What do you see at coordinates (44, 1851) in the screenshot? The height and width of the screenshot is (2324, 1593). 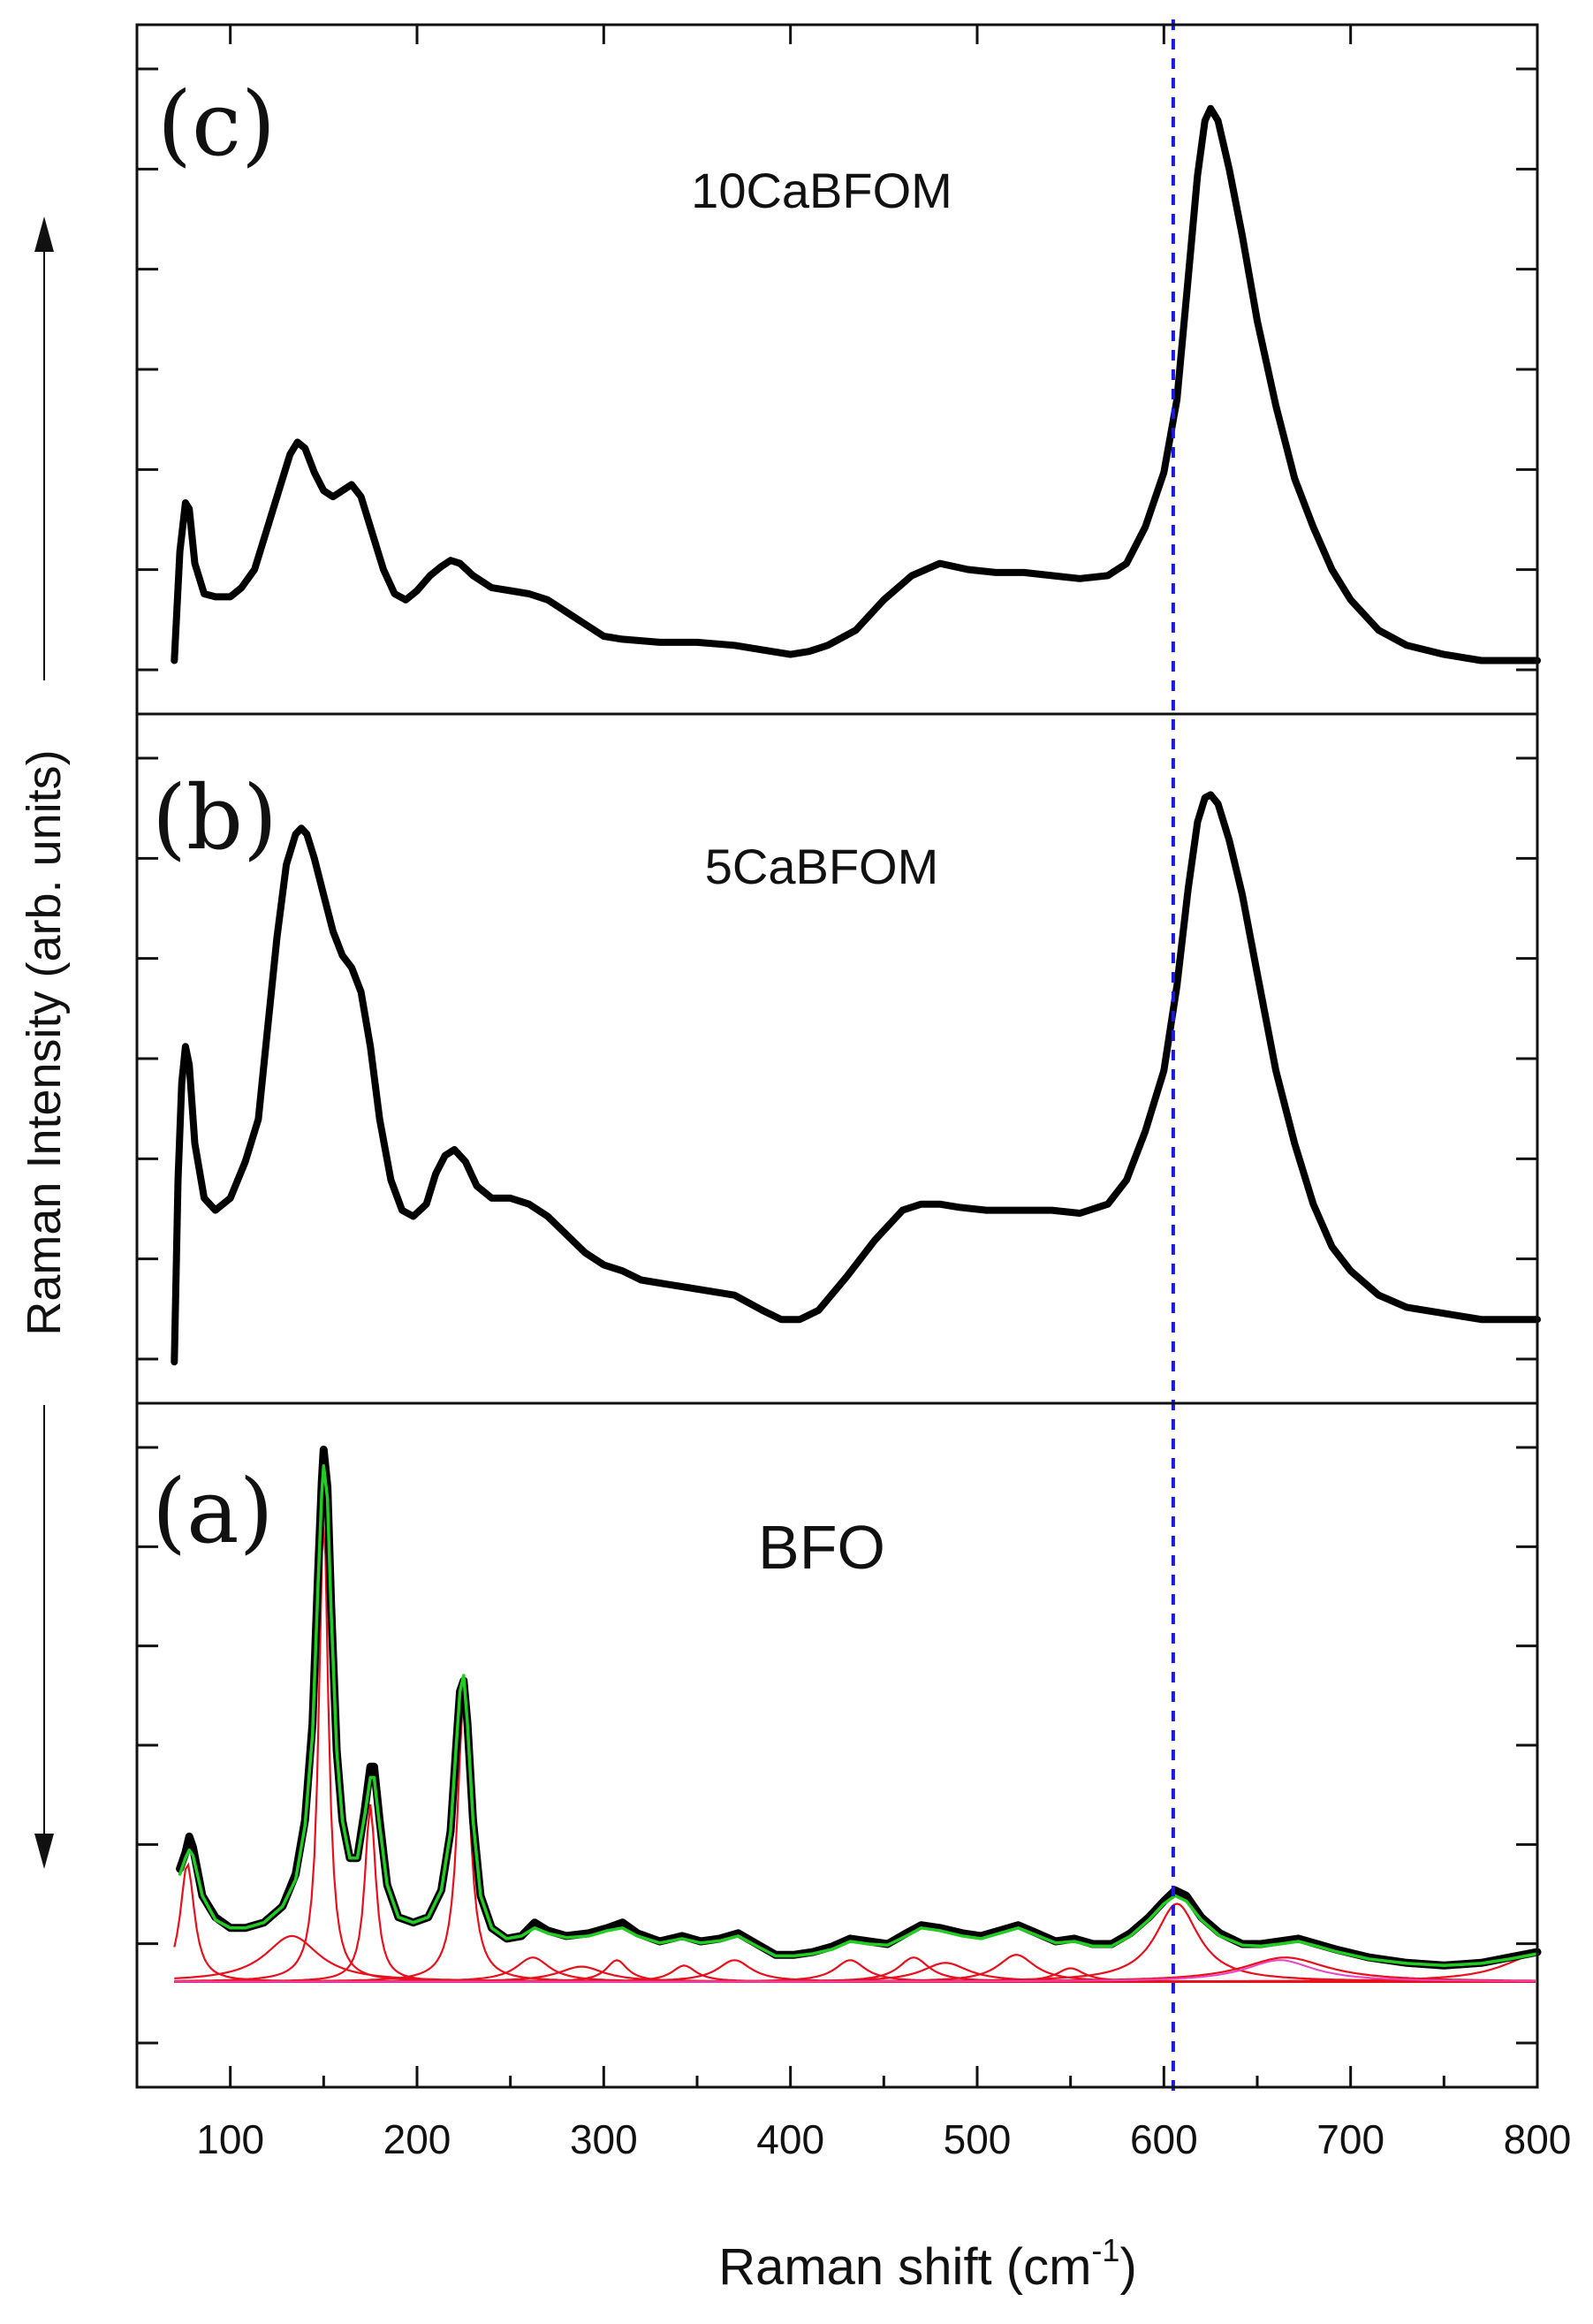 I see `y-axis-arrow-down-head` at bounding box center [44, 1851].